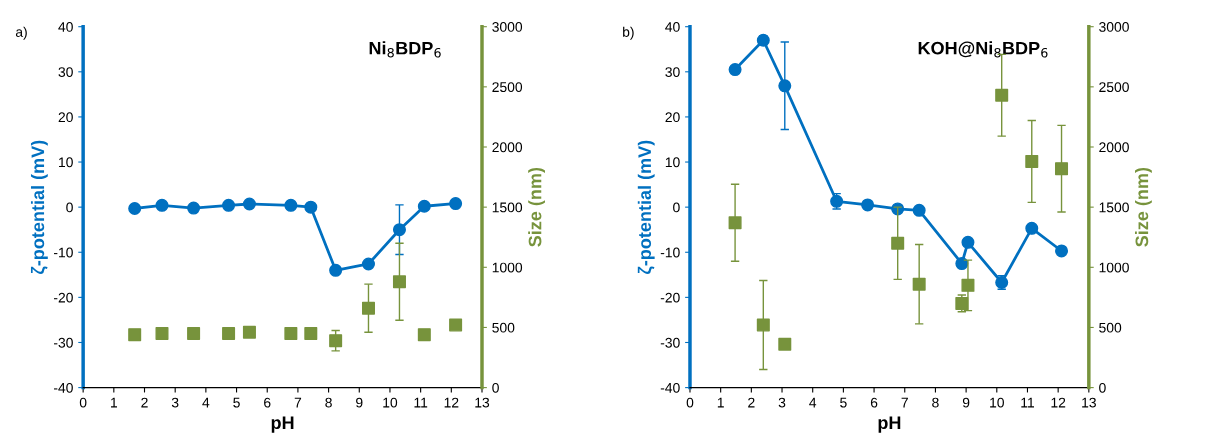 This screenshot has height=445, width=1205. Describe the element at coordinates (1114, 207) in the screenshot. I see `y2-tick-label: 1500` at that location.